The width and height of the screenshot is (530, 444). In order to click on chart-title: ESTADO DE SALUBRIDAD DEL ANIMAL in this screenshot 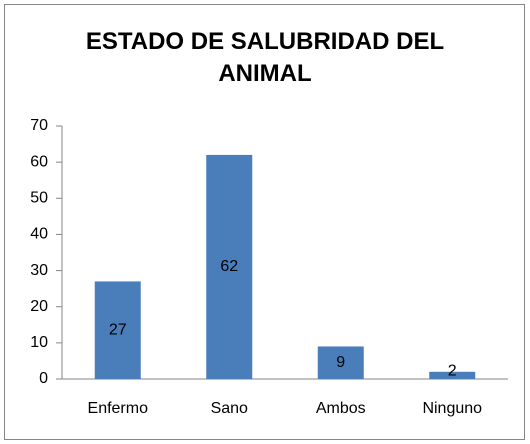, I will do `click(265, 57)`.